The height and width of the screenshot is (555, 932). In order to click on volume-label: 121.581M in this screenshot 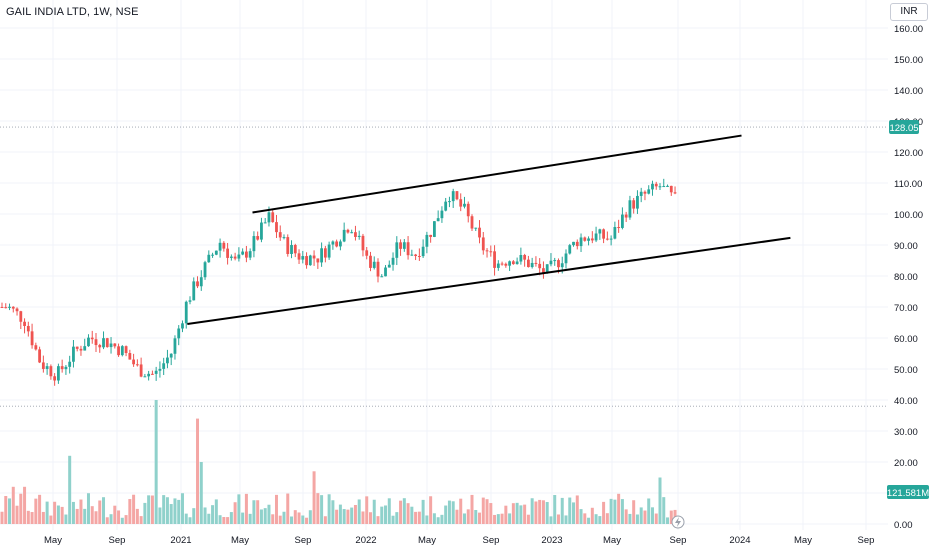, I will do `click(908, 493)`.